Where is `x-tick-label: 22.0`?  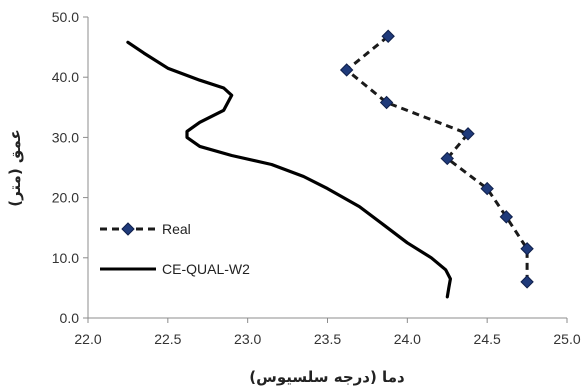 x-tick-label: 22.0 is located at coordinates (87, 339).